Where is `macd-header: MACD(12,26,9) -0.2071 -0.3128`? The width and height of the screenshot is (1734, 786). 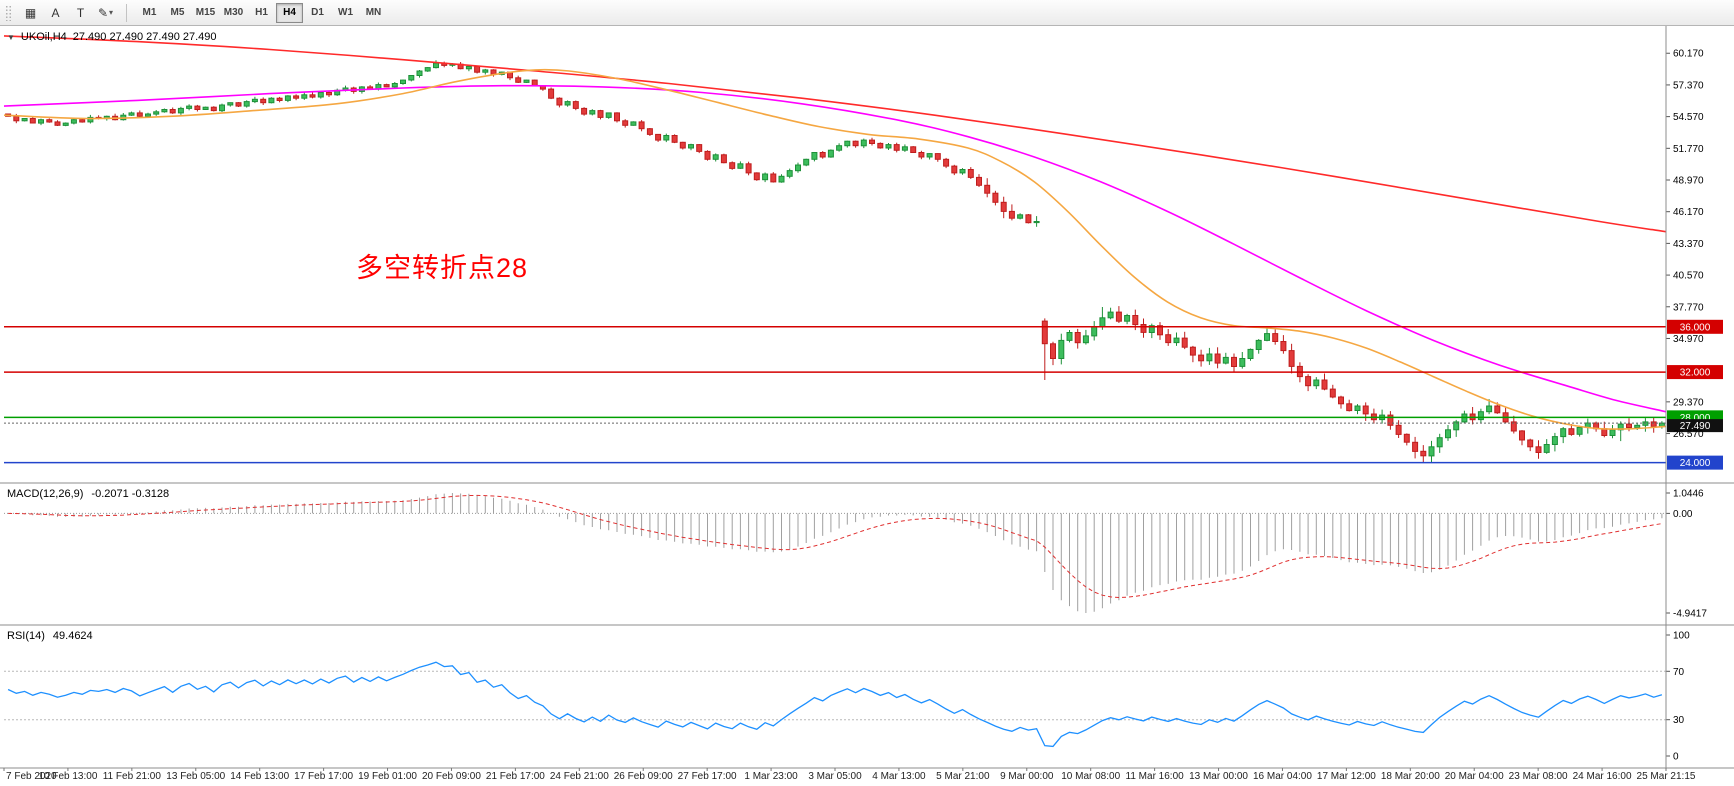 macd-header: MACD(12,26,9) -0.2071 -0.3128 is located at coordinates (88, 494).